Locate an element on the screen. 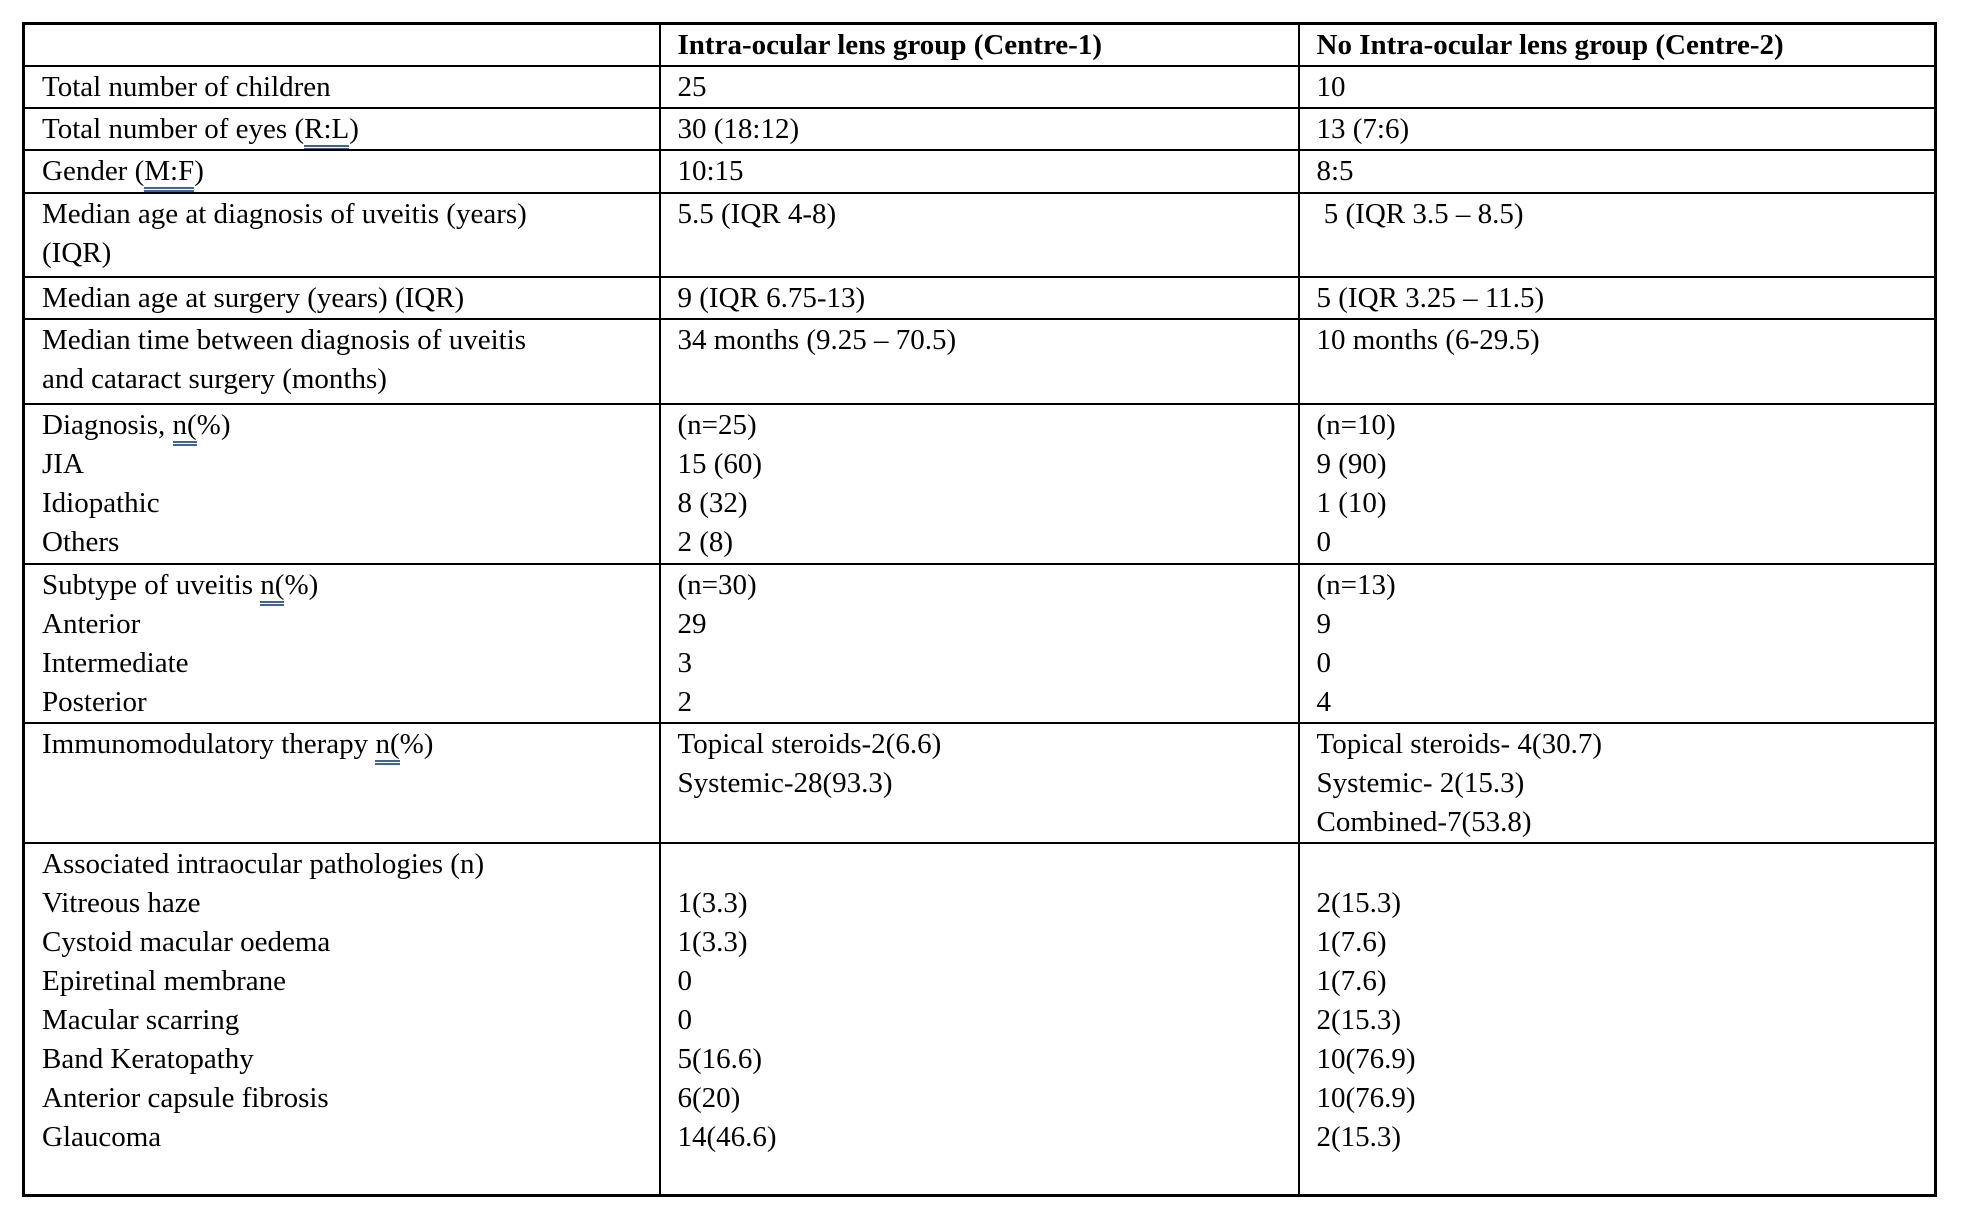 The image size is (1975, 1212). column-header-centre1: Intra-ocular lens group (Centre-1) is located at coordinates (979, 44).